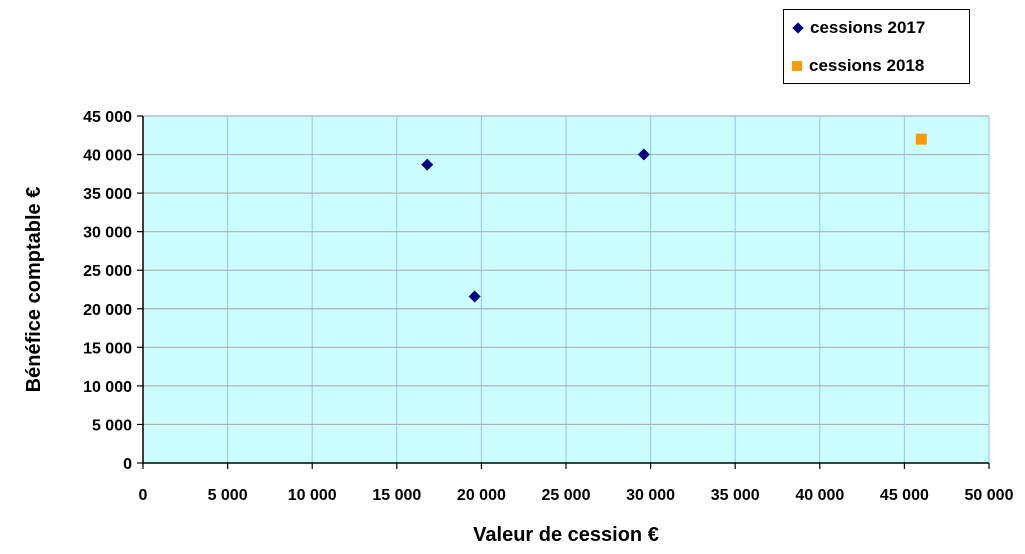 The image size is (1025, 554). Describe the element at coordinates (876, 46) in the screenshot. I see `chart-legend: cessions 2017 cessions 2018` at that location.